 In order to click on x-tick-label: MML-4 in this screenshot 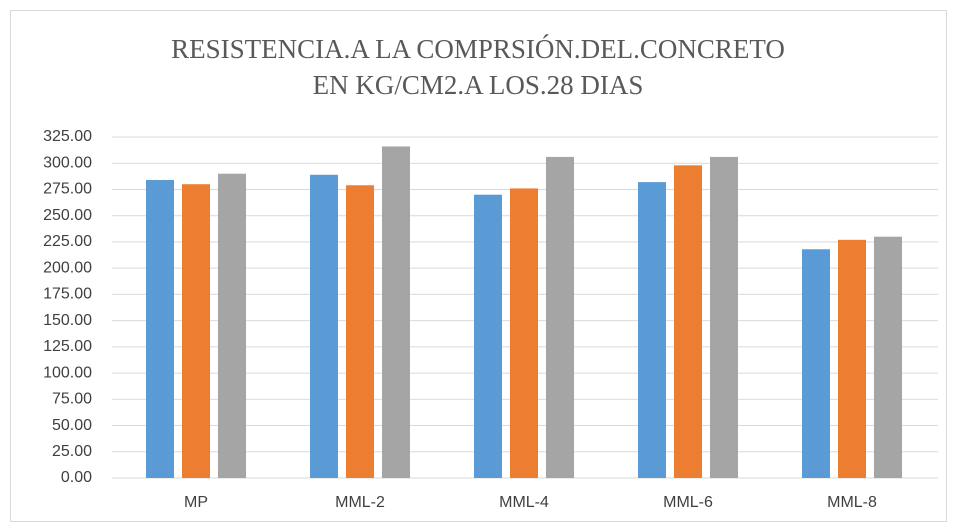, I will do `click(524, 502)`.